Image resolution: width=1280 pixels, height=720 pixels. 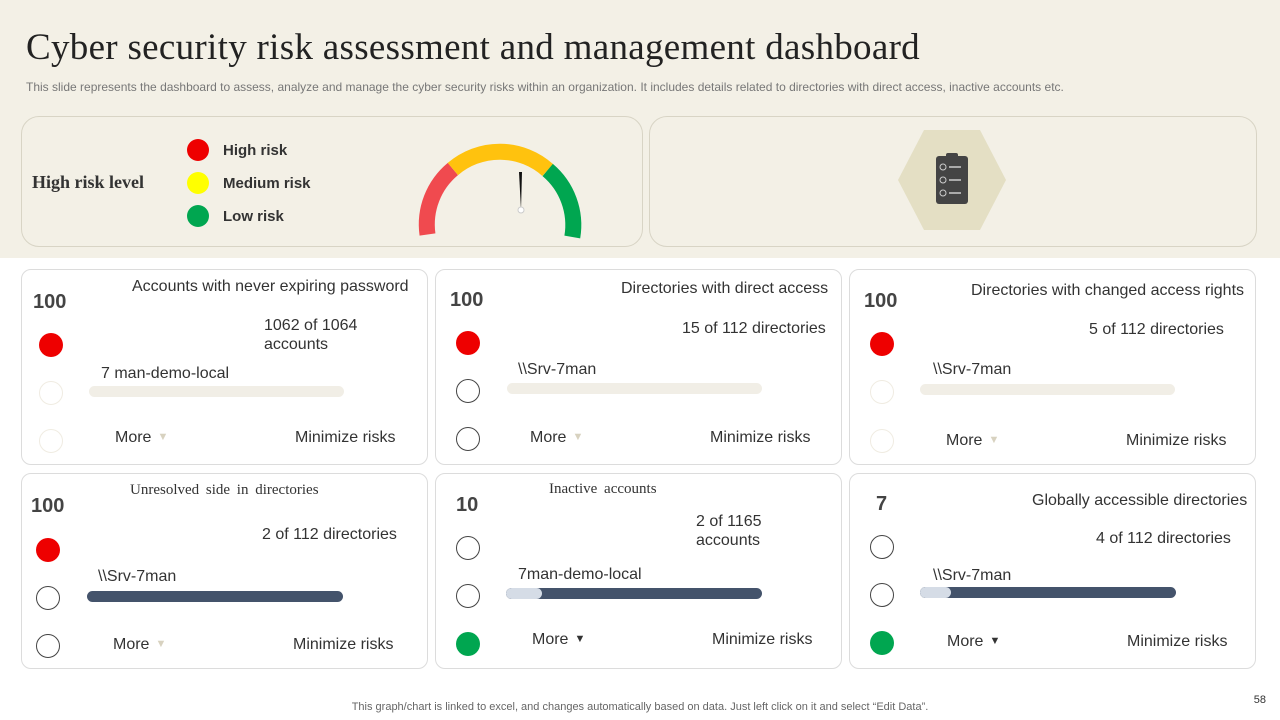 I want to click on card-title: Directories with direct access, so click(x=725, y=288).